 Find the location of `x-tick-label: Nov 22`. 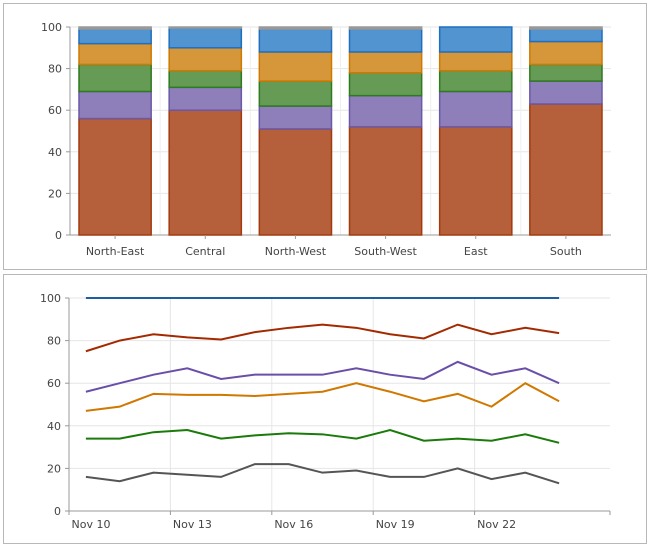

x-tick-label: Nov 22 is located at coordinates (496, 524).